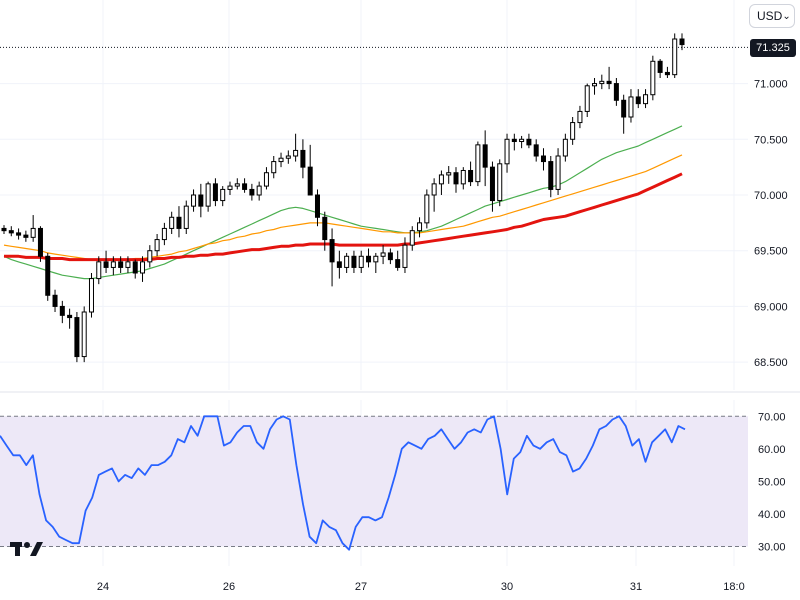 The width and height of the screenshot is (800, 600). What do you see at coordinates (771, 252) in the screenshot?
I see `price-tick-label: 69.500` at bounding box center [771, 252].